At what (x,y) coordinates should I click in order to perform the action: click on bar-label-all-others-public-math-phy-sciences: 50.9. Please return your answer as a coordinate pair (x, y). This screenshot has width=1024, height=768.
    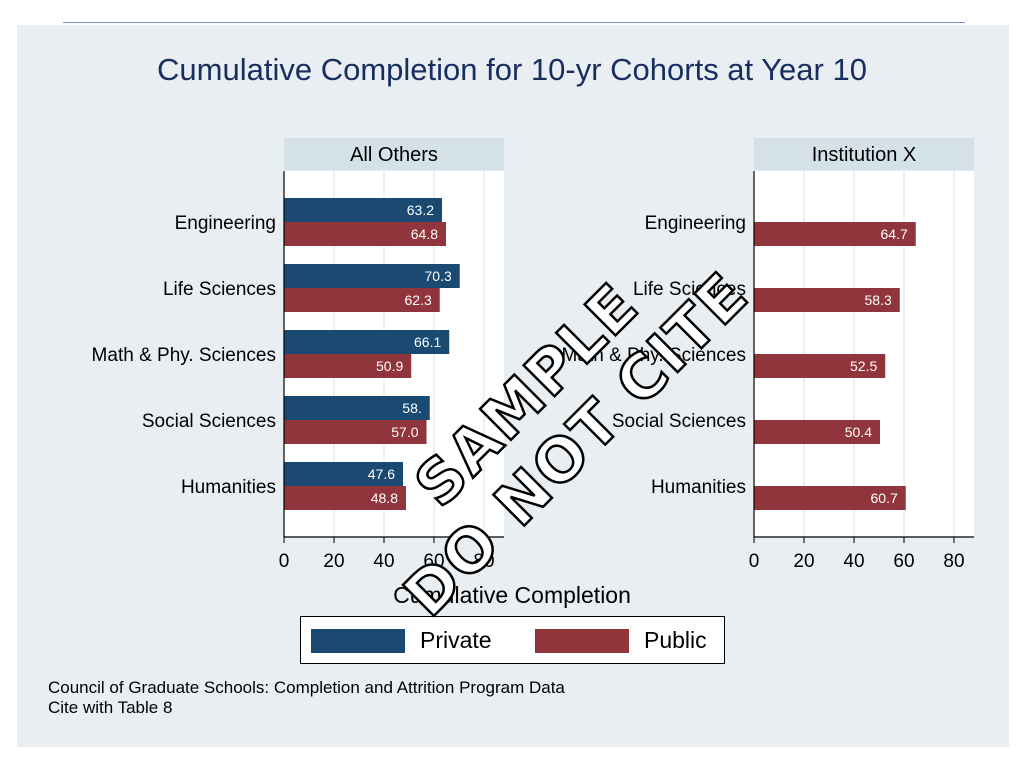
    Looking at the image, I should click on (389, 366).